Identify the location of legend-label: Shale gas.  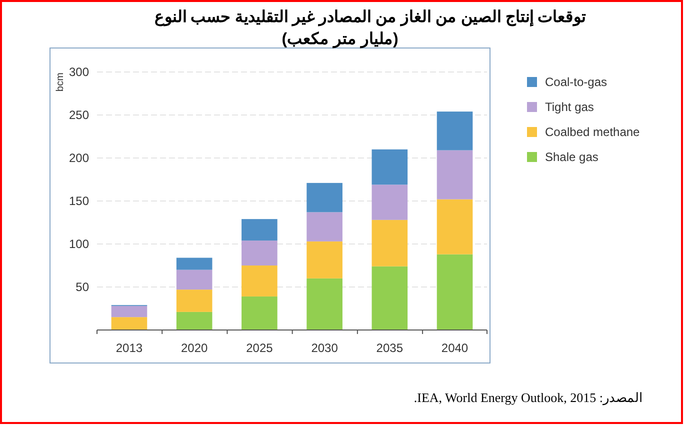
(571, 157).